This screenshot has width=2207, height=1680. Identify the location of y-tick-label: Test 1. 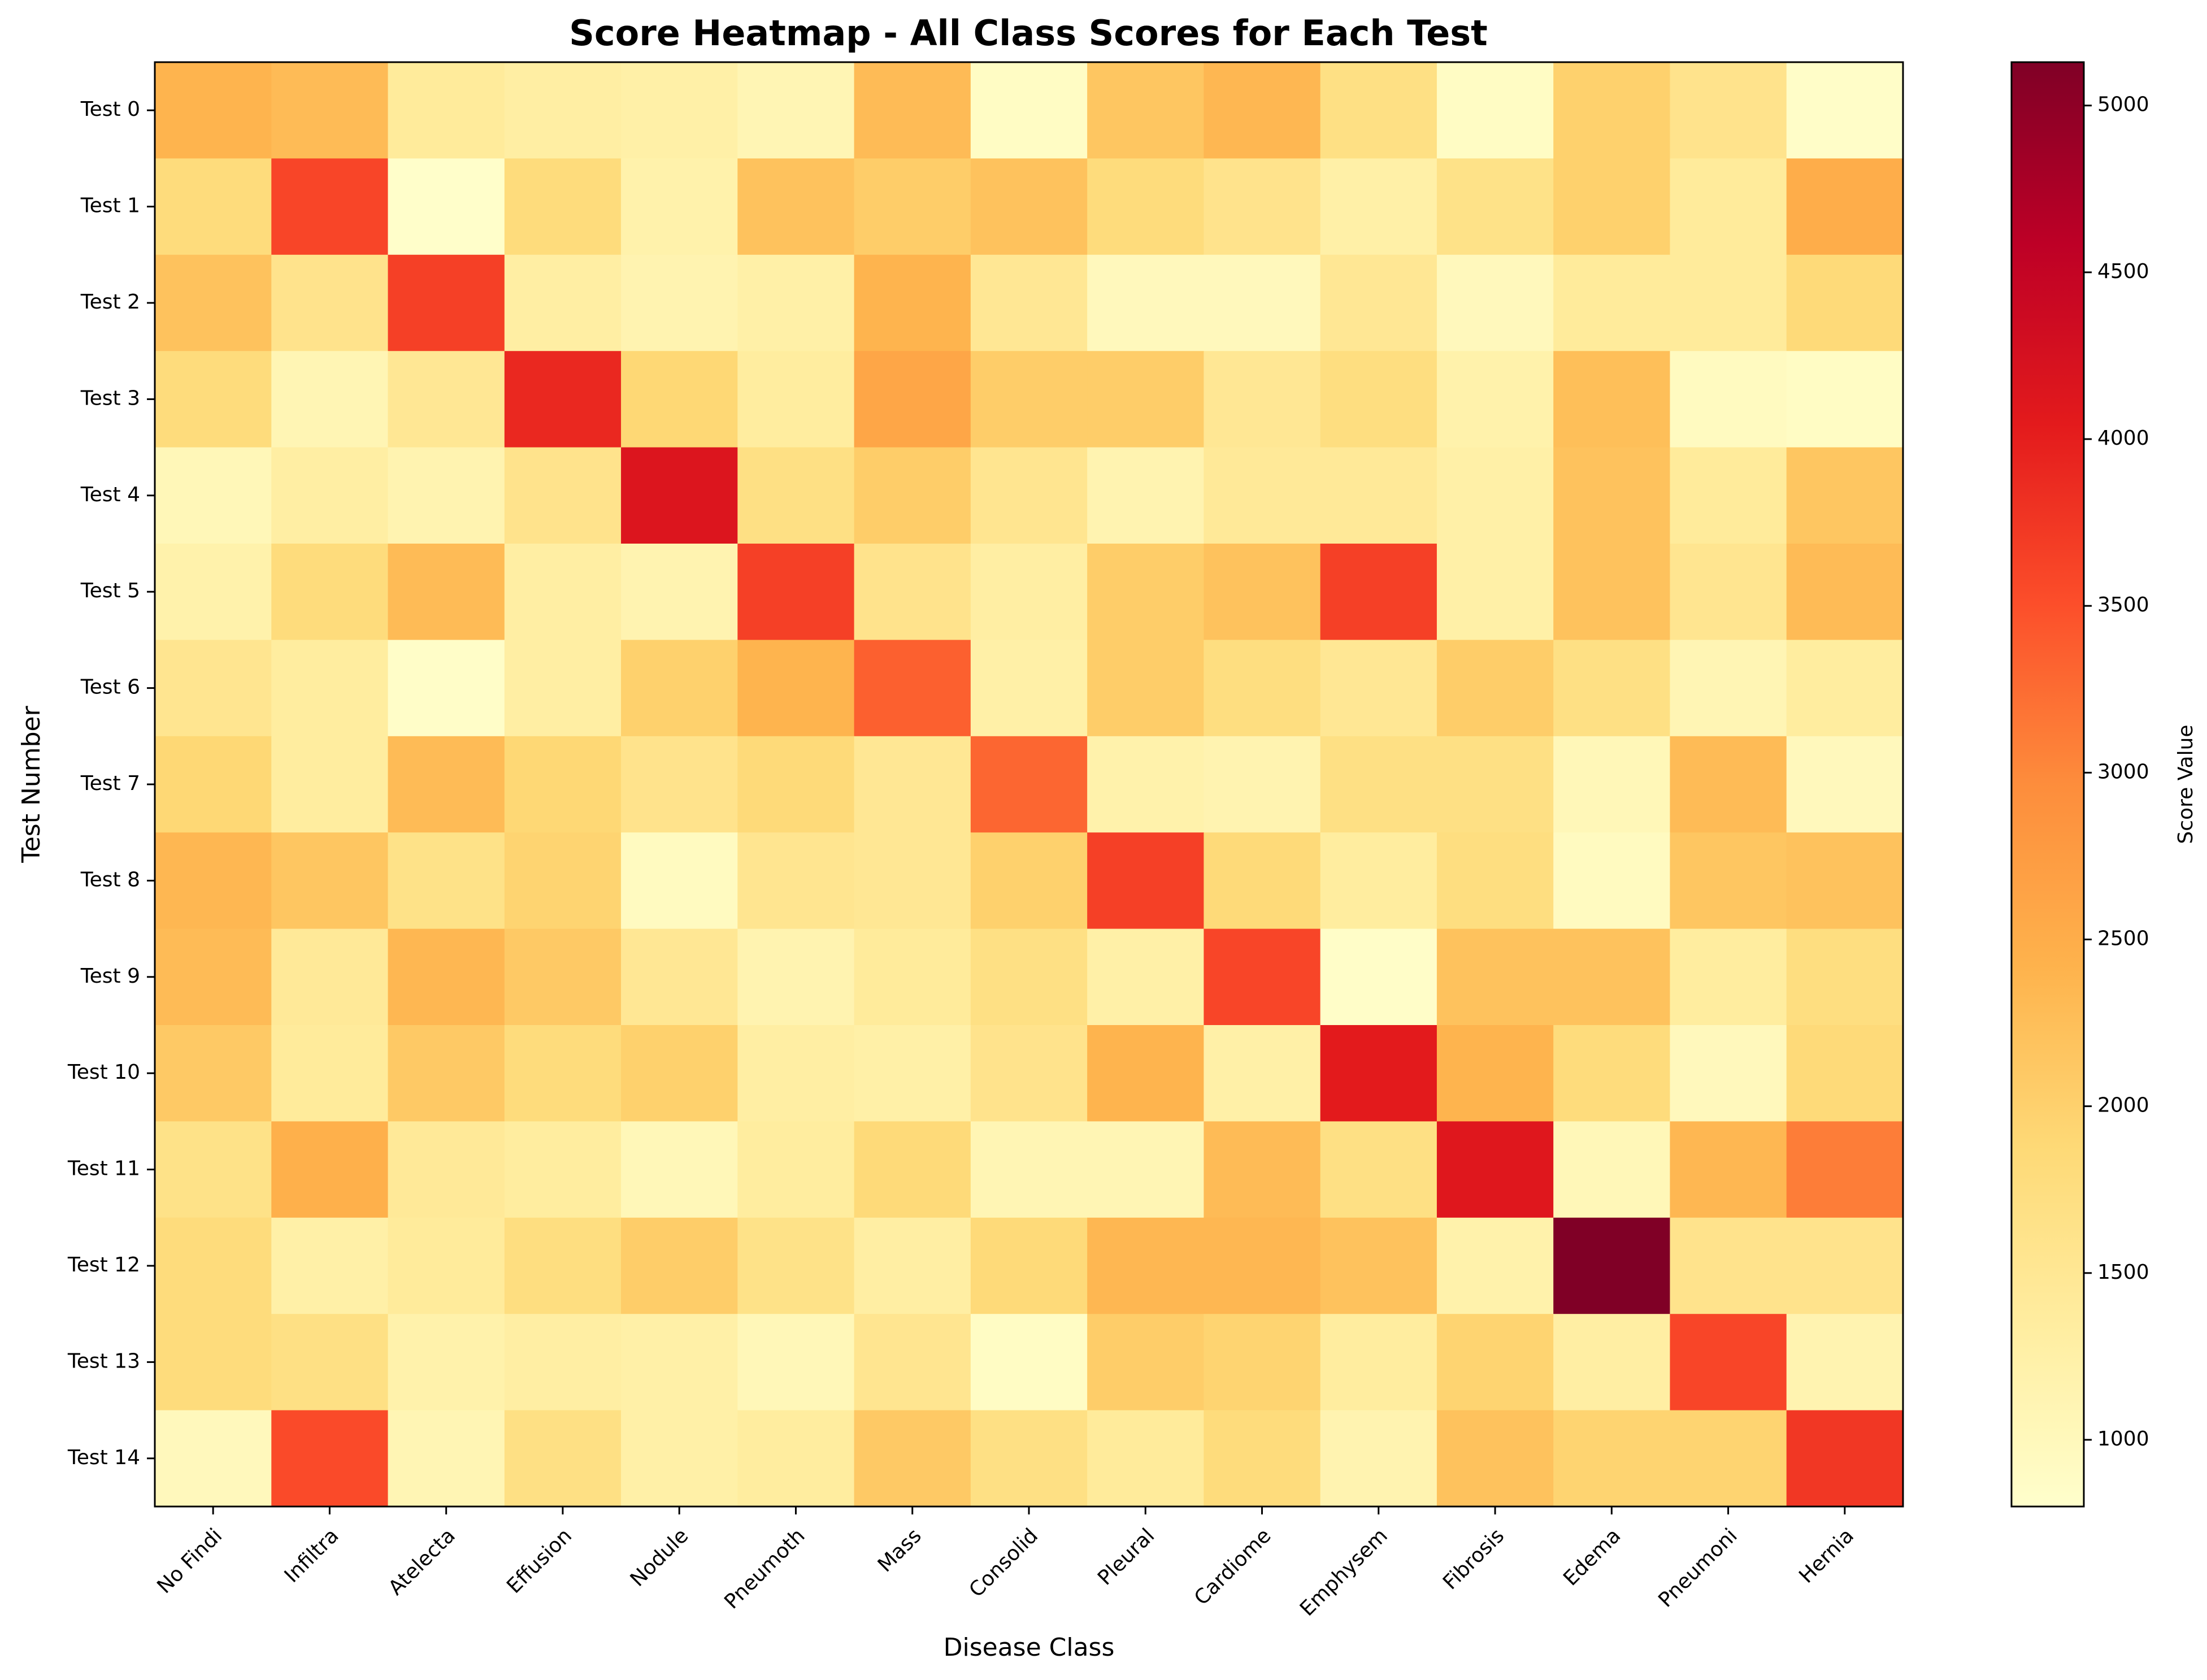
(110, 206).